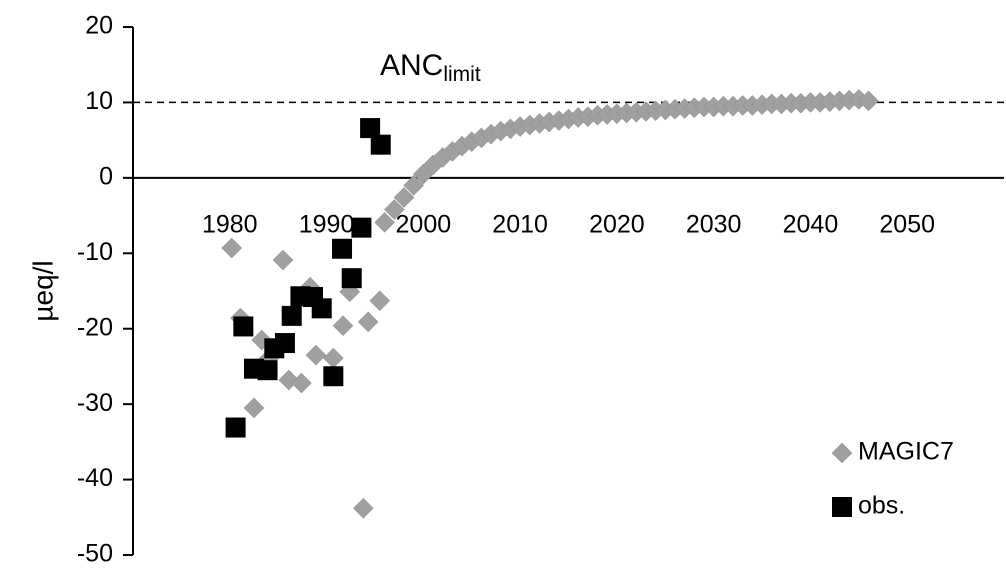  What do you see at coordinates (906, 452) in the screenshot?
I see `legend-label: MAGIC7` at bounding box center [906, 452].